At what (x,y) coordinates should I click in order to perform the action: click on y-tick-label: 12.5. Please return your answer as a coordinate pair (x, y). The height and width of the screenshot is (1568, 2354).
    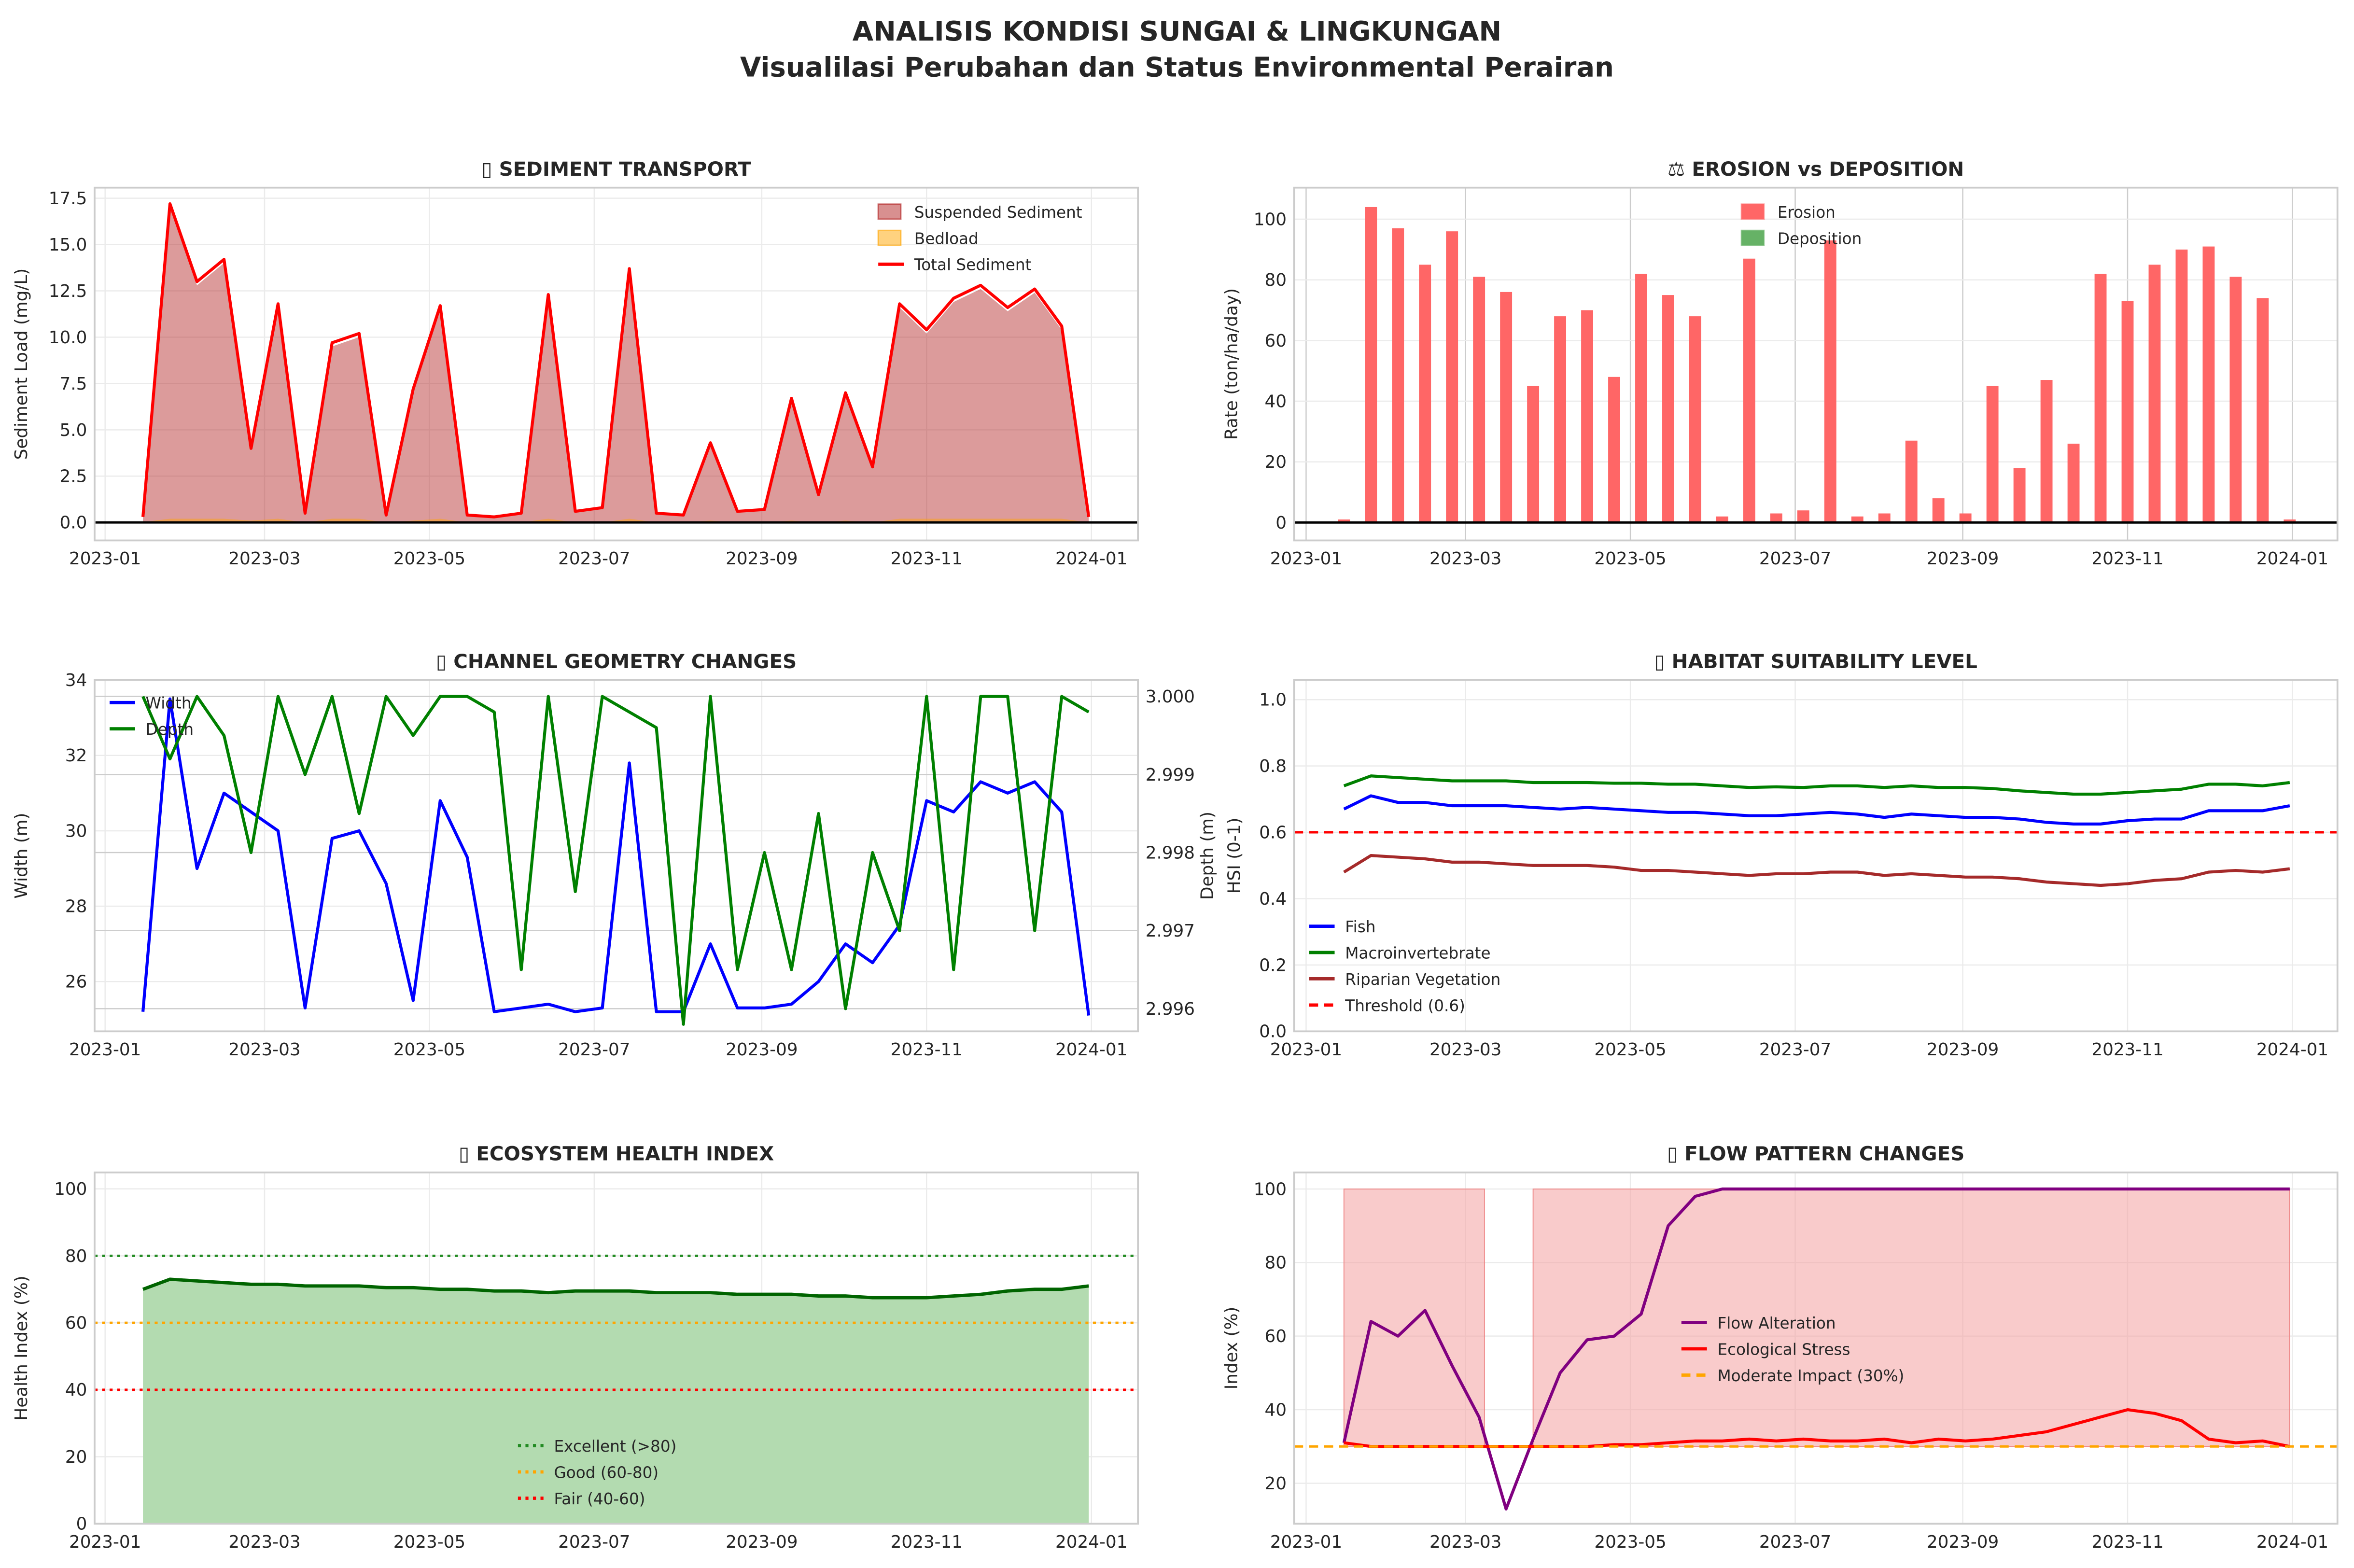
    Looking at the image, I should click on (68, 291).